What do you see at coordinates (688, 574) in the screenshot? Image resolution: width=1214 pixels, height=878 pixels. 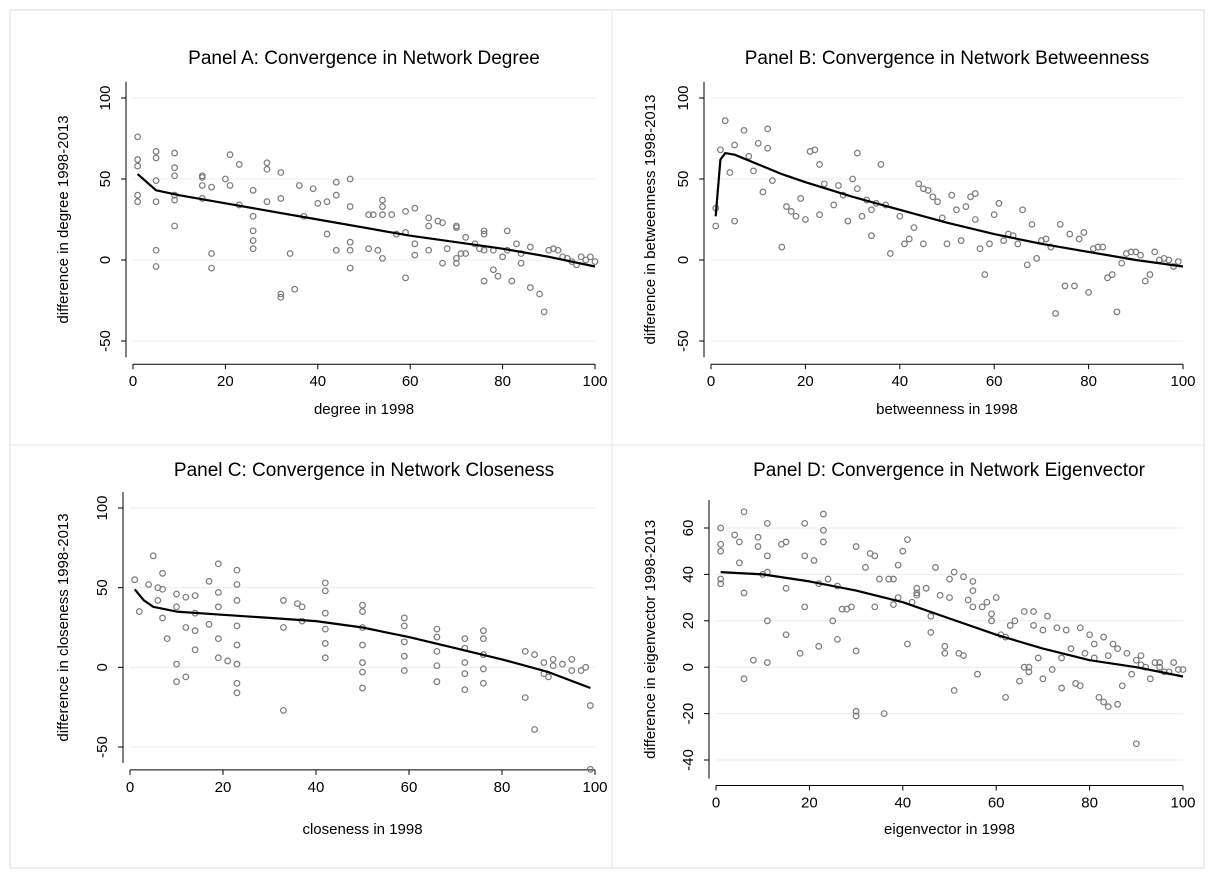 I see `y-tick-label: 40` at bounding box center [688, 574].